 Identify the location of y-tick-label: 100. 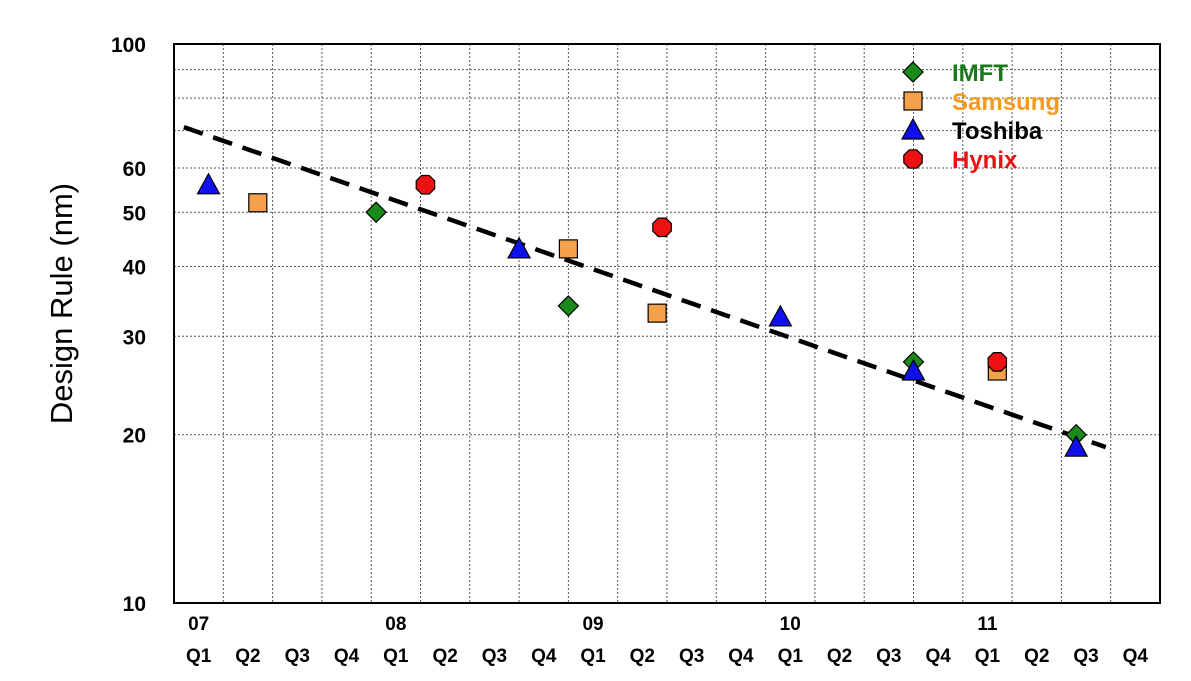
(128, 45).